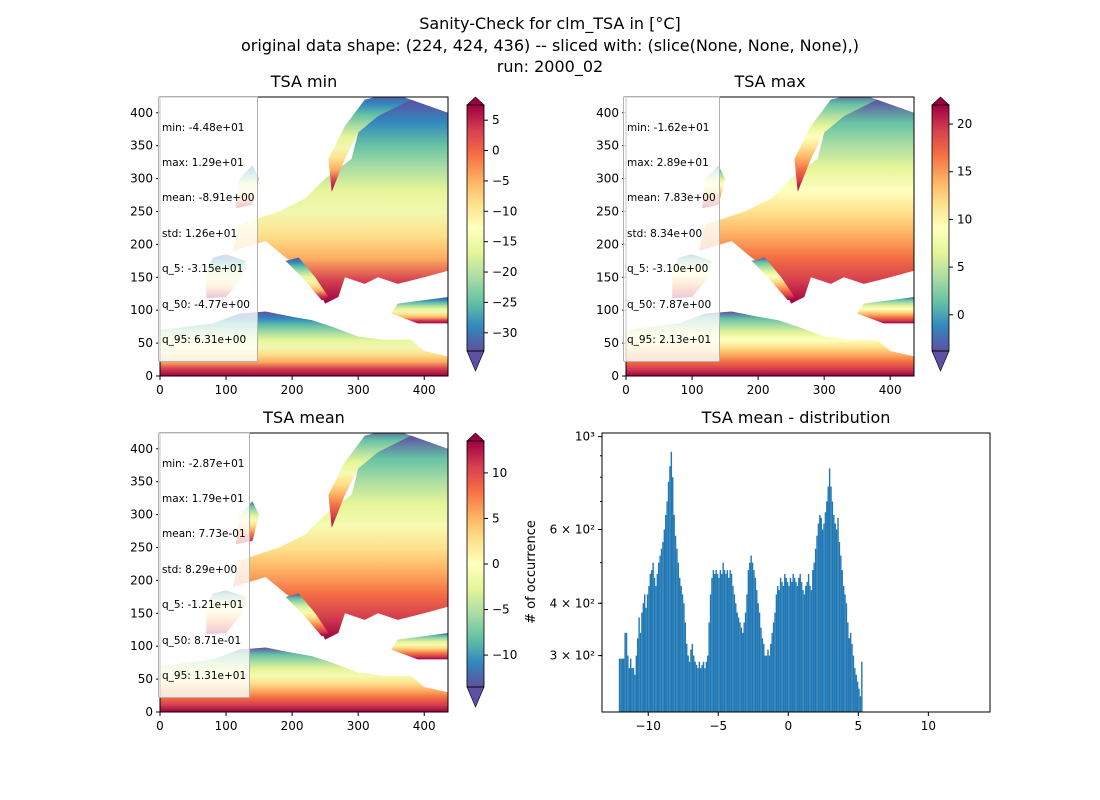 The image size is (1100, 800). What do you see at coordinates (770, 81) in the screenshot?
I see `panel-title-tsa-max: TSA max` at bounding box center [770, 81].